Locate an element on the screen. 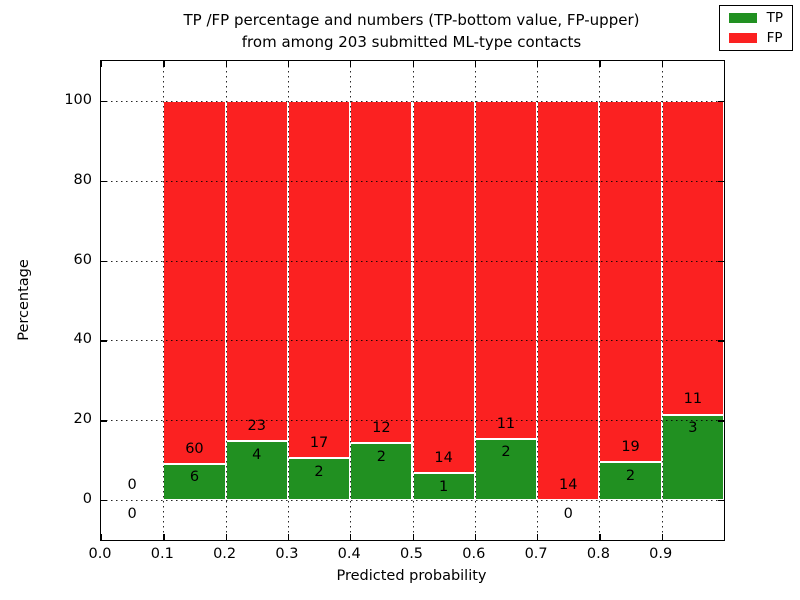 This screenshot has width=800, height=600. x-tick-label: 0.7 is located at coordinates (536, 554).